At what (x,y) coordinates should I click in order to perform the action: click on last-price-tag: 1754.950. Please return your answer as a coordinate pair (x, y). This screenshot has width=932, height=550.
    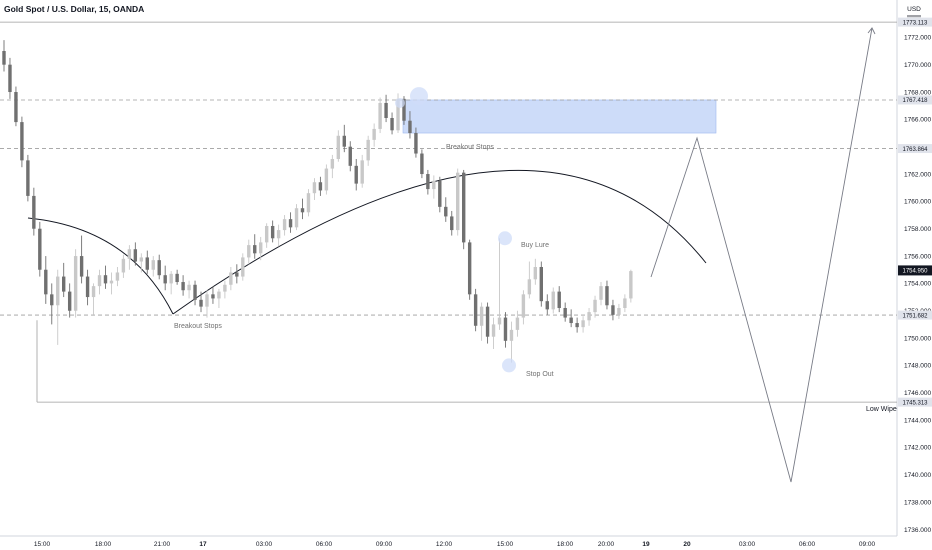
    Looking at the image, I should click on (915, 270).